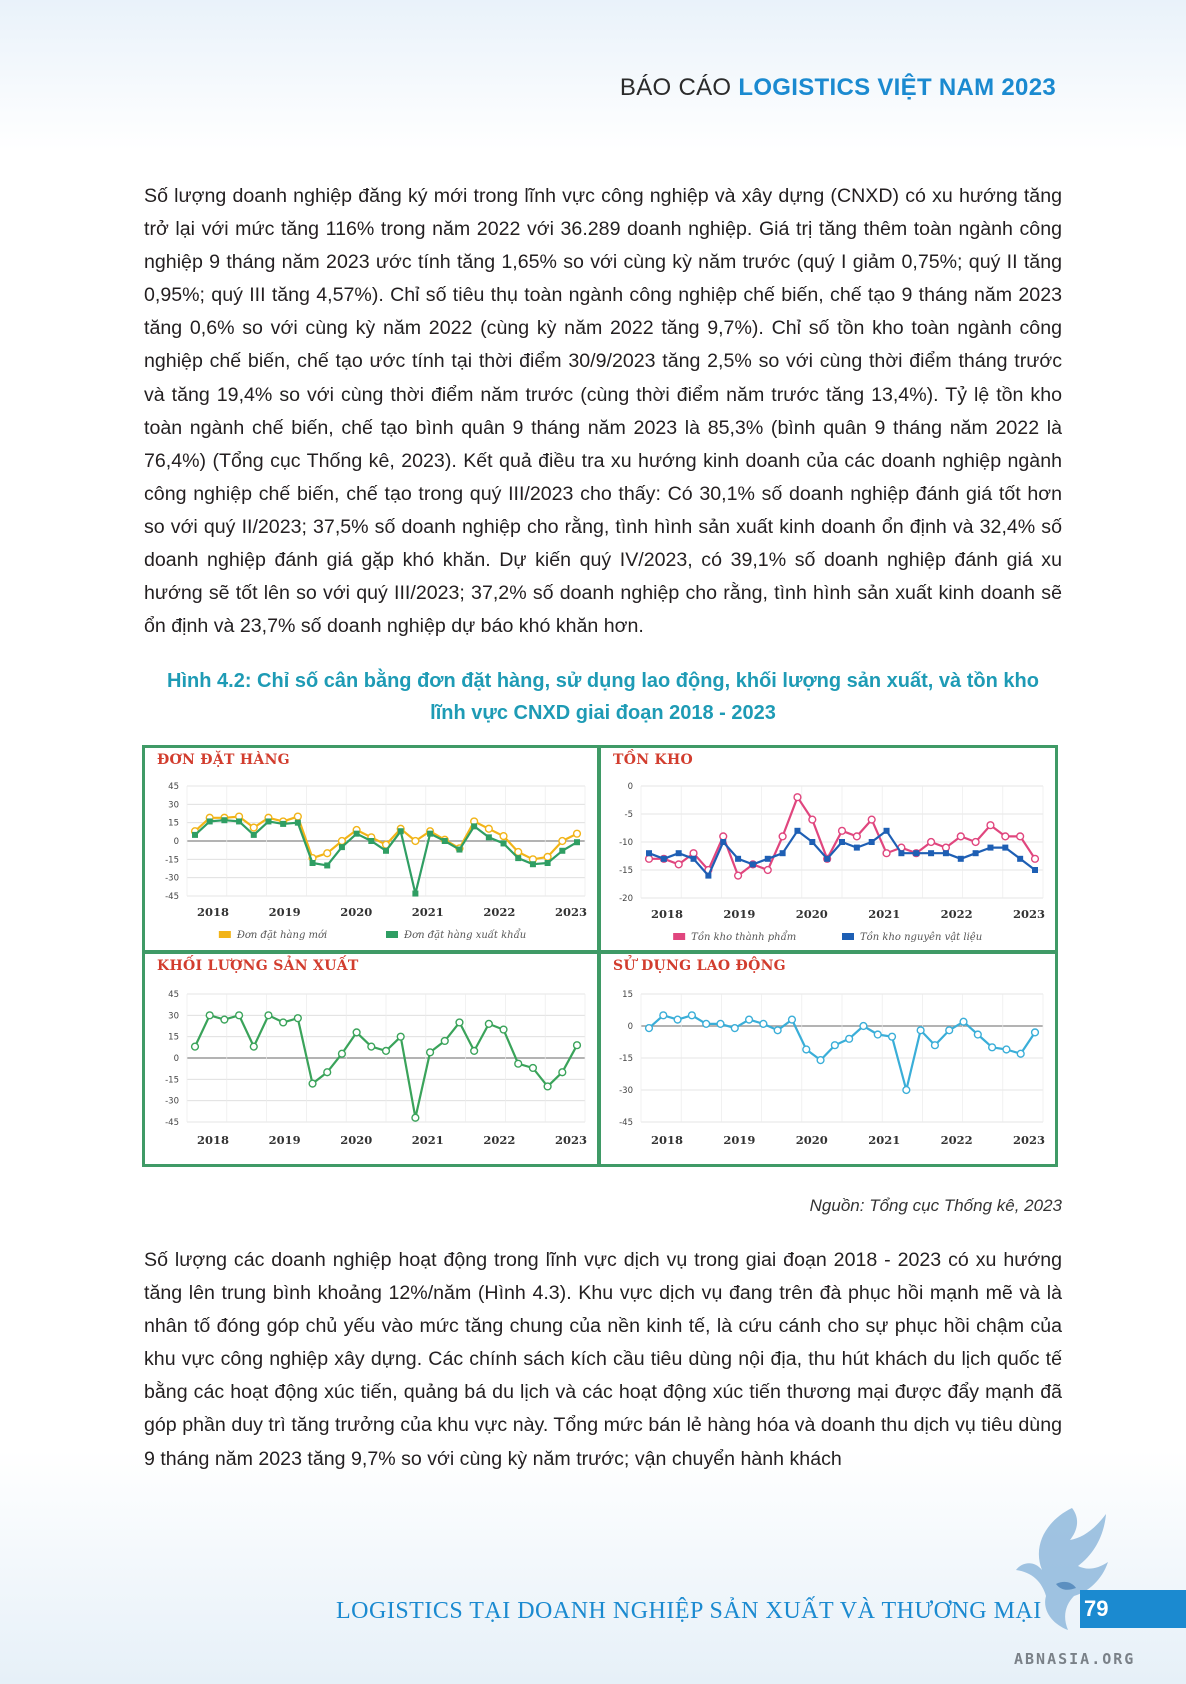 This screenshot has width=1186, height=1684. I want to click on inventory-y-tick-label: -5, so click(629, 815).